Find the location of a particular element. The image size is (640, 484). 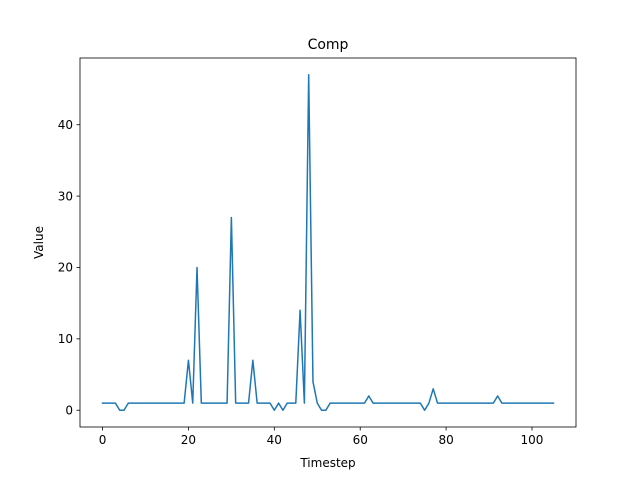

x-axis-label: Timestep is located at coordinates (327, 463).